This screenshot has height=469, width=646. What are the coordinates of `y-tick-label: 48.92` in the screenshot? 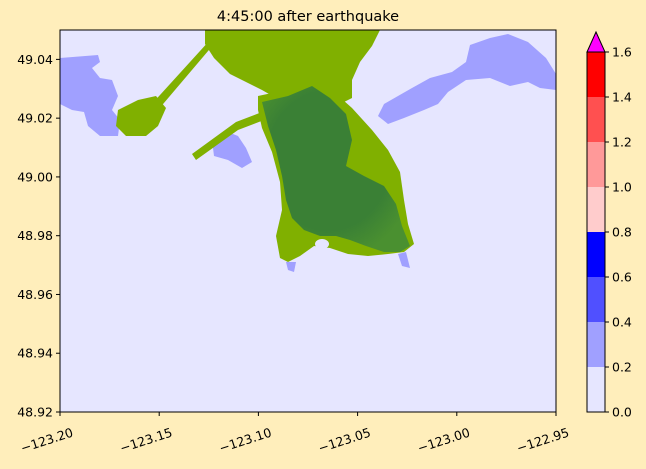 It's located at (35, 412).